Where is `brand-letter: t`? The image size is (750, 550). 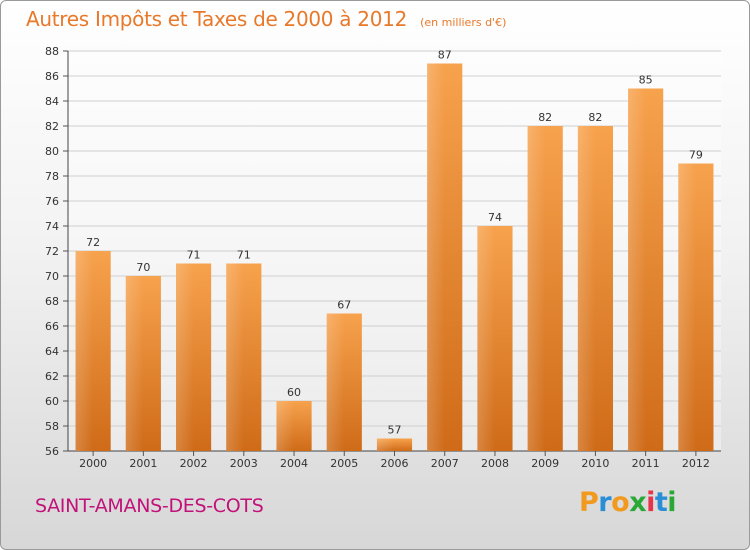
brand-letter: t is located at coordinates (661, 502).